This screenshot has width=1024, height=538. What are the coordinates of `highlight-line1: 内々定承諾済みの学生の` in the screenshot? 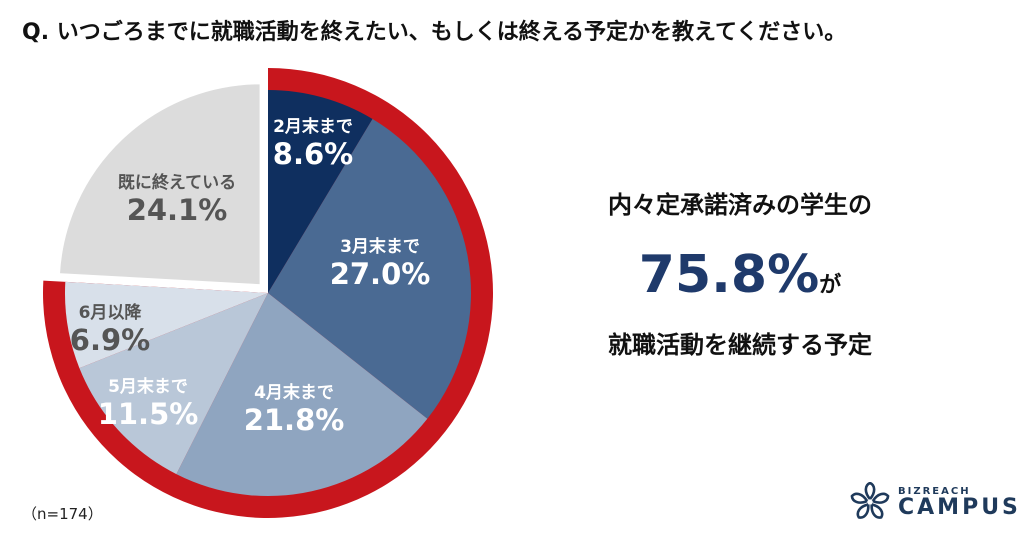 It's located at (740, 205).